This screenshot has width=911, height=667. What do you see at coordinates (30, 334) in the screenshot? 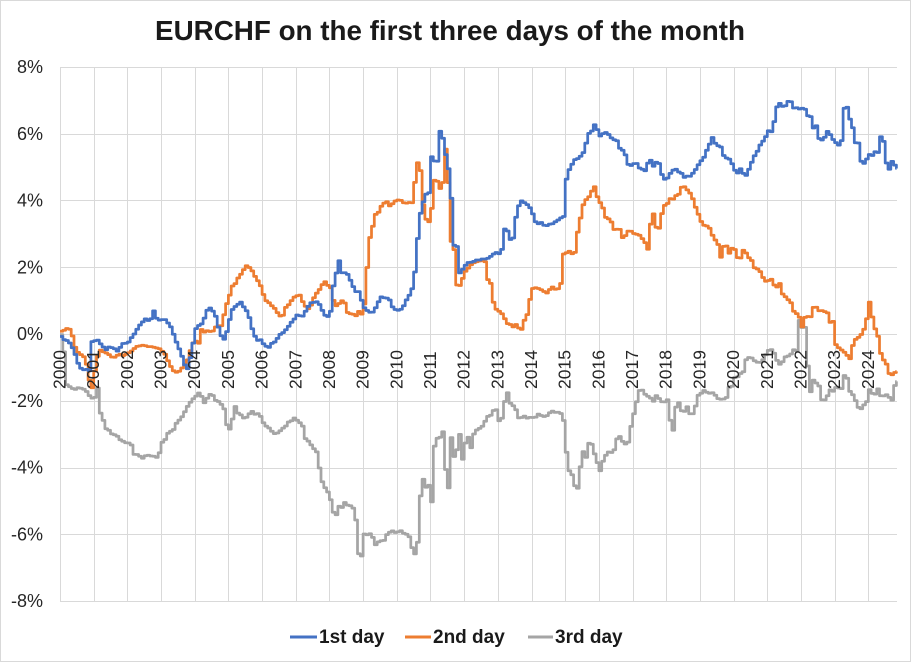
I see `svg-text: 0%` at bounding box center [30, 334].